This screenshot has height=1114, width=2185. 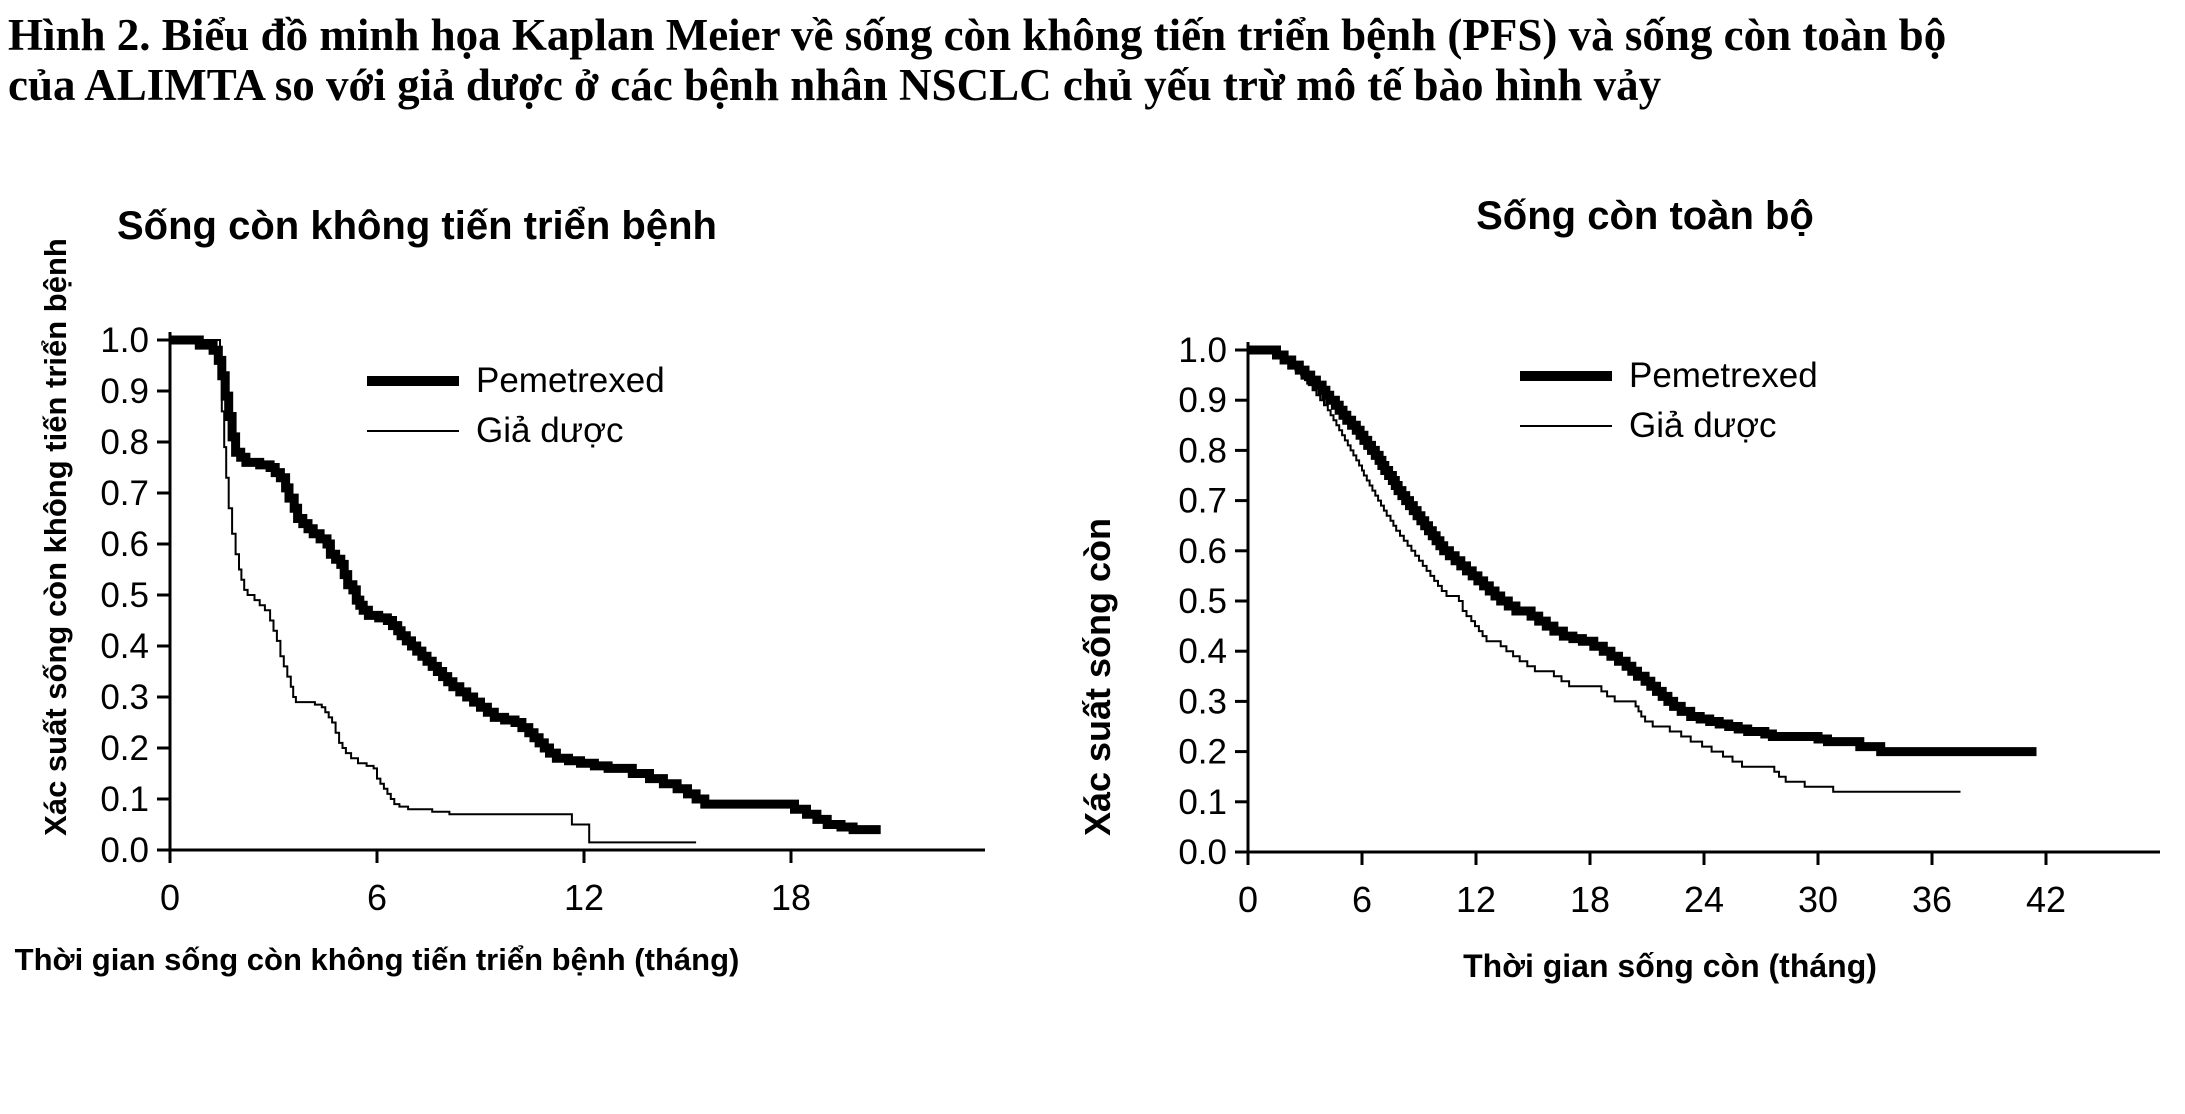 What do you see at coordinates (1670, 966) in the screenshot?
I see `os-x-axis-title: Thời gian sống còn (tháng)` at bounding box center [1670, 966].